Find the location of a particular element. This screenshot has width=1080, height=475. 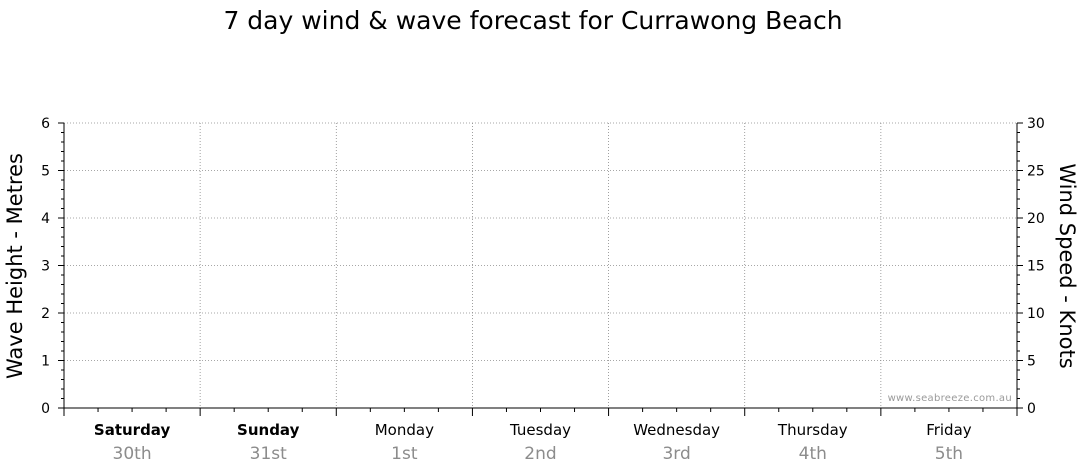

left-tick-label: 1 is located at coordinates (45, 362).